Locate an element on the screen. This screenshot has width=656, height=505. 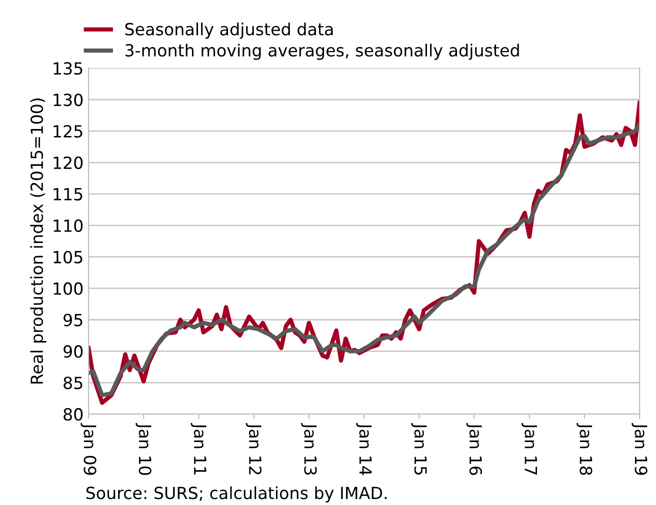
source-note: Source: SURS; calculations by IMAD. is located at coordinates (236, 494).